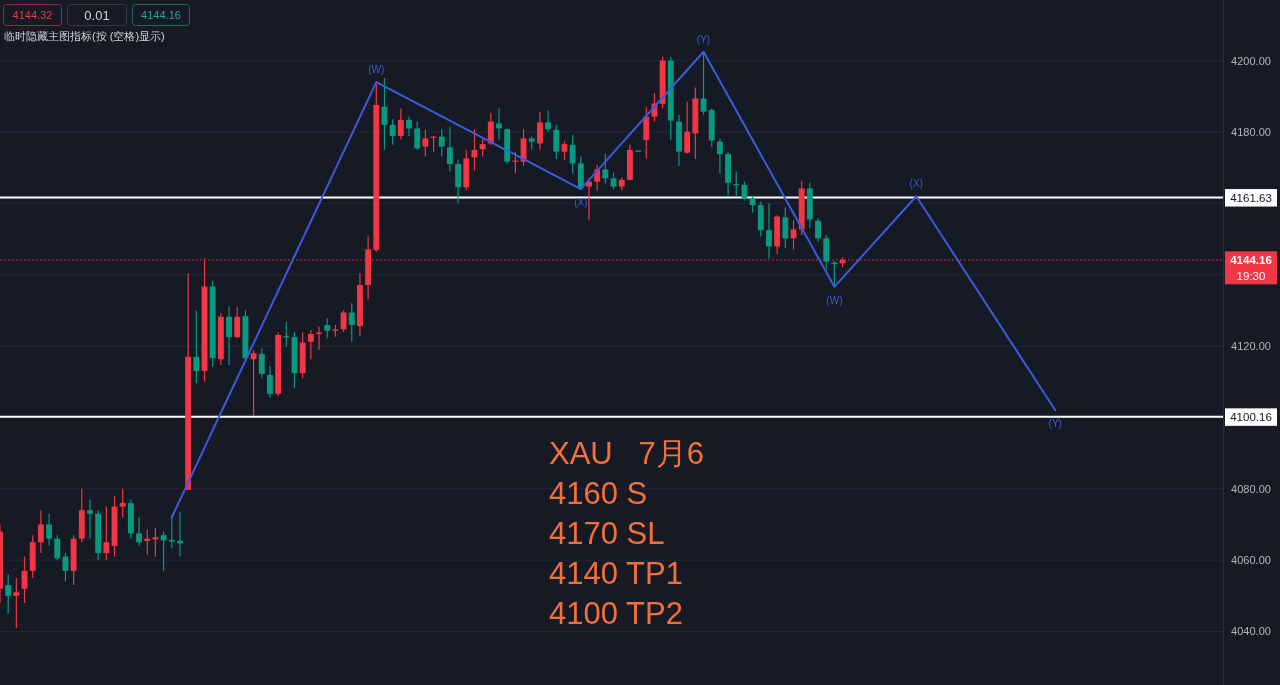 The width and height of the screenshot is (1280, 685). What do you see at coordinates (161, 15) in the screenshot?
I see `annotation: 4144.16` at bounding box center [161, 15].